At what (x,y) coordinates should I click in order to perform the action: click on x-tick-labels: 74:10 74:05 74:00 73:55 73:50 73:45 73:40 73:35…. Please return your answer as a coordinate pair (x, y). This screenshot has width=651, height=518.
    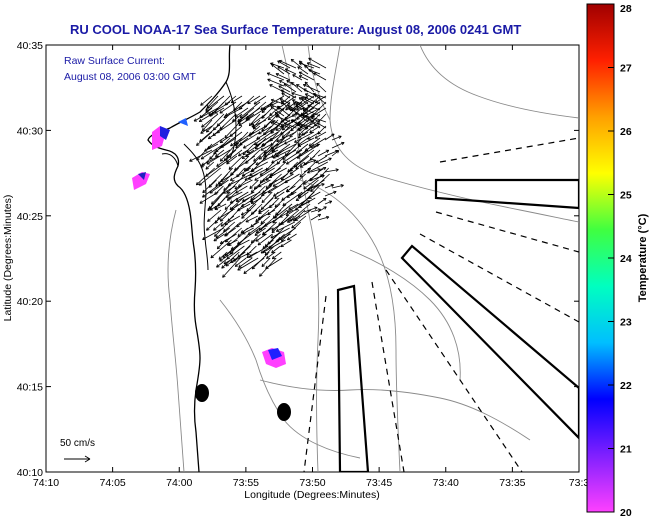
    Looking at the image, I should click on (311, 483).